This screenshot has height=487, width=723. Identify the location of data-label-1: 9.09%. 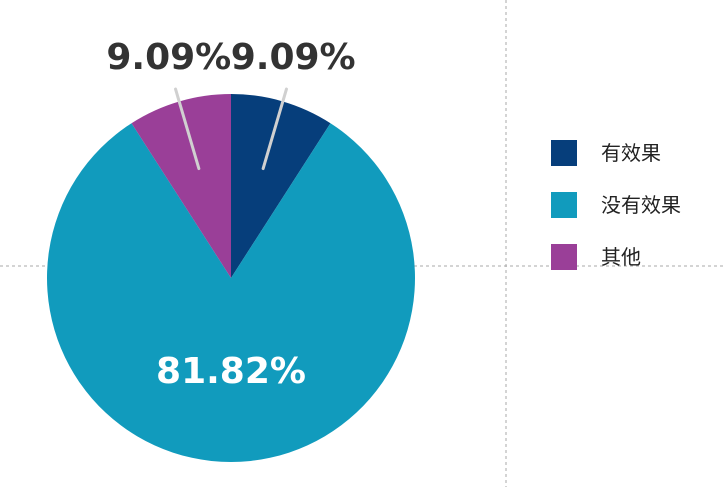
(293, 57).